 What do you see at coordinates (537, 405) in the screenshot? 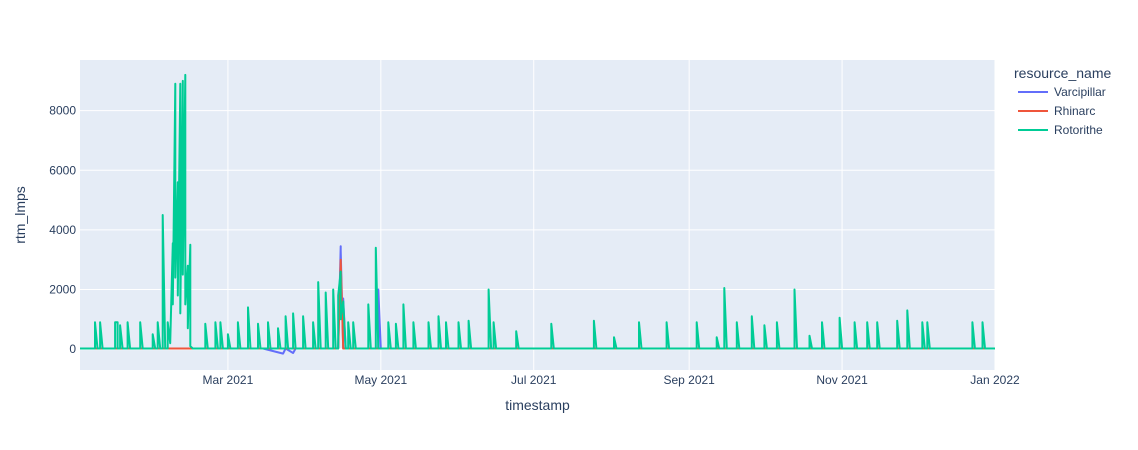
I see `x-axis-title: timestamp` at bounding box center [537, 405].